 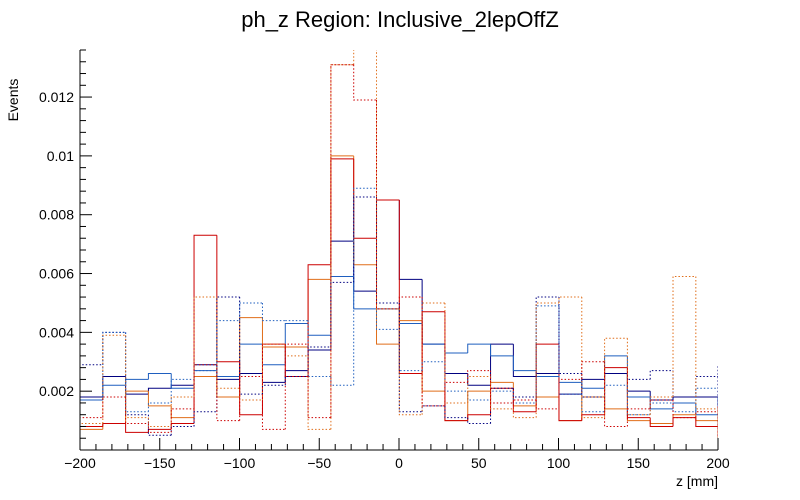 I want to click on x-axis-ticks: −200 −150 −100 −50 0 50 100 150 200, so click(x=397, y=454).